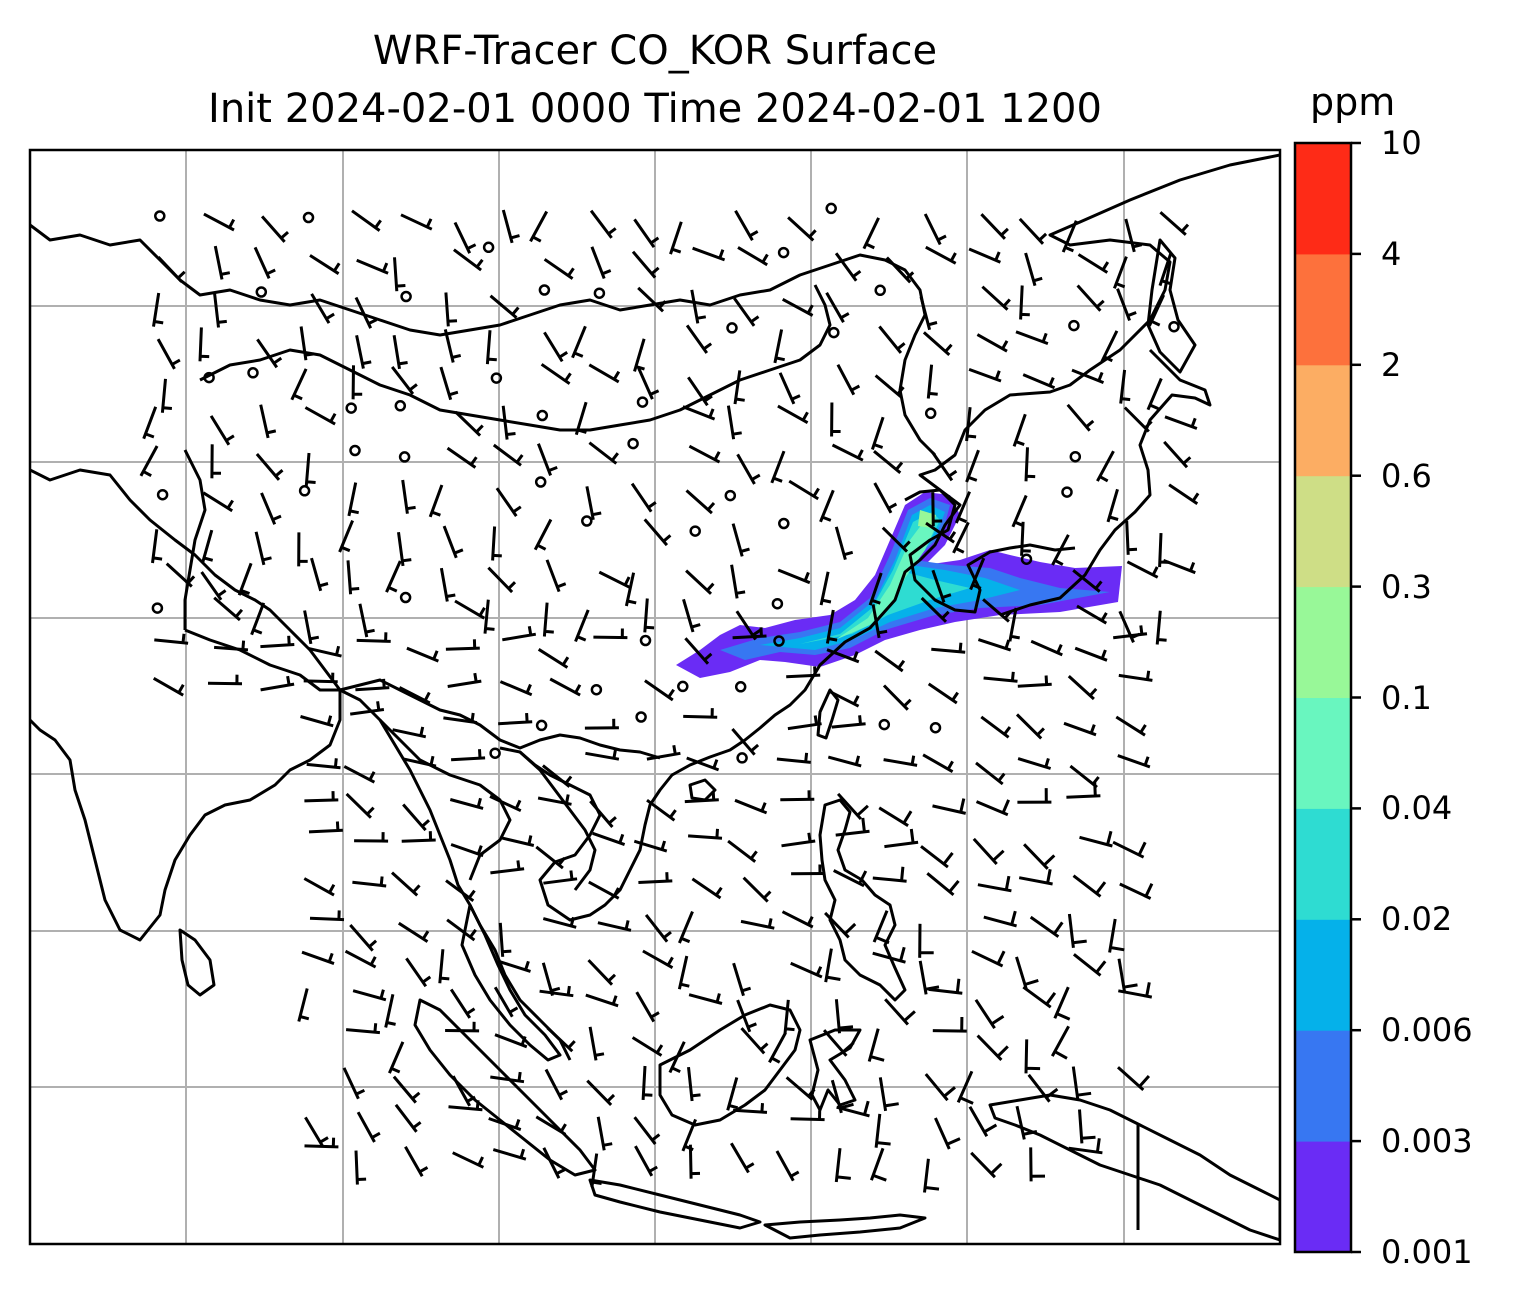  What do you see at coordinates (1401, 143) in the screenshot?
I see `colorbar-tick-label: 10` at bounding box center [1401, 143].